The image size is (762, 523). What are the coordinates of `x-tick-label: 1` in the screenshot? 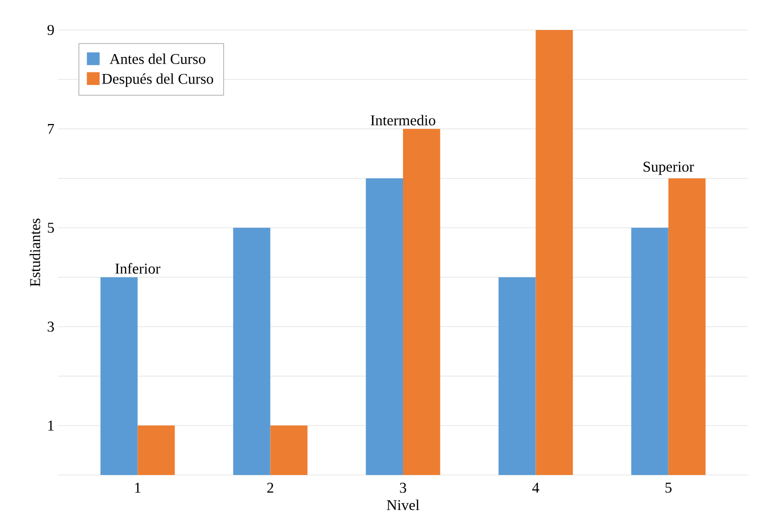 It's located at (137, 487).